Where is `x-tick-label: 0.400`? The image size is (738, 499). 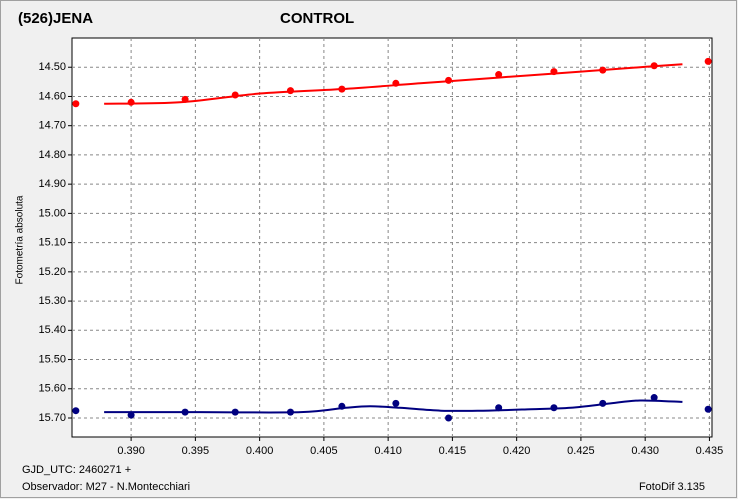
x-tick-label: 0.400 is located at coordinates (260, 451).